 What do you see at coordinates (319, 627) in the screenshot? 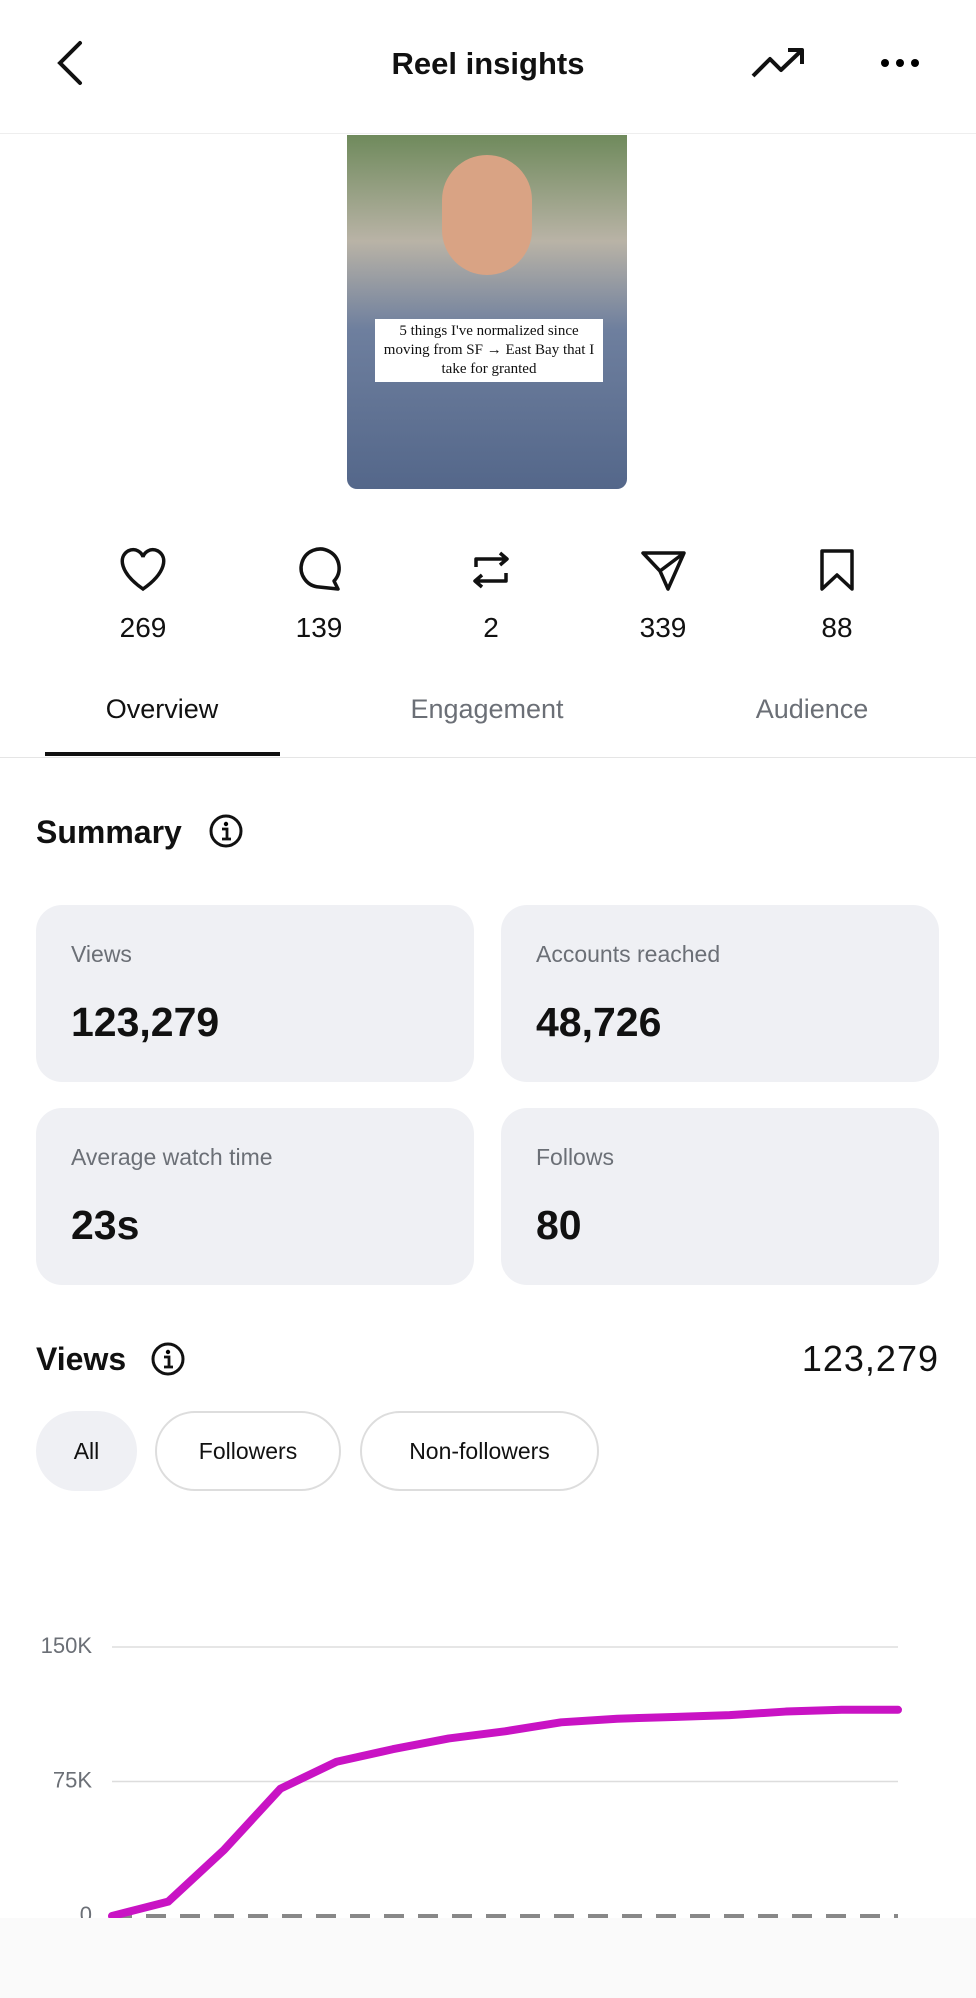
I see `stat-value: 139` at bounding box center [319, 627].